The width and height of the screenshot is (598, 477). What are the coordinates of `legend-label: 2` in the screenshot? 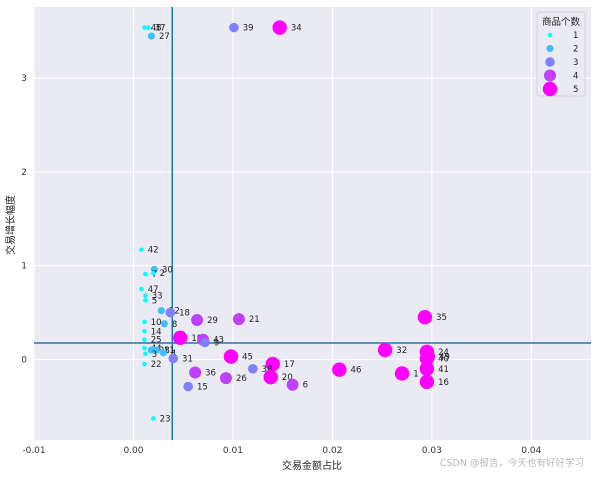 It's located at (575, 50).